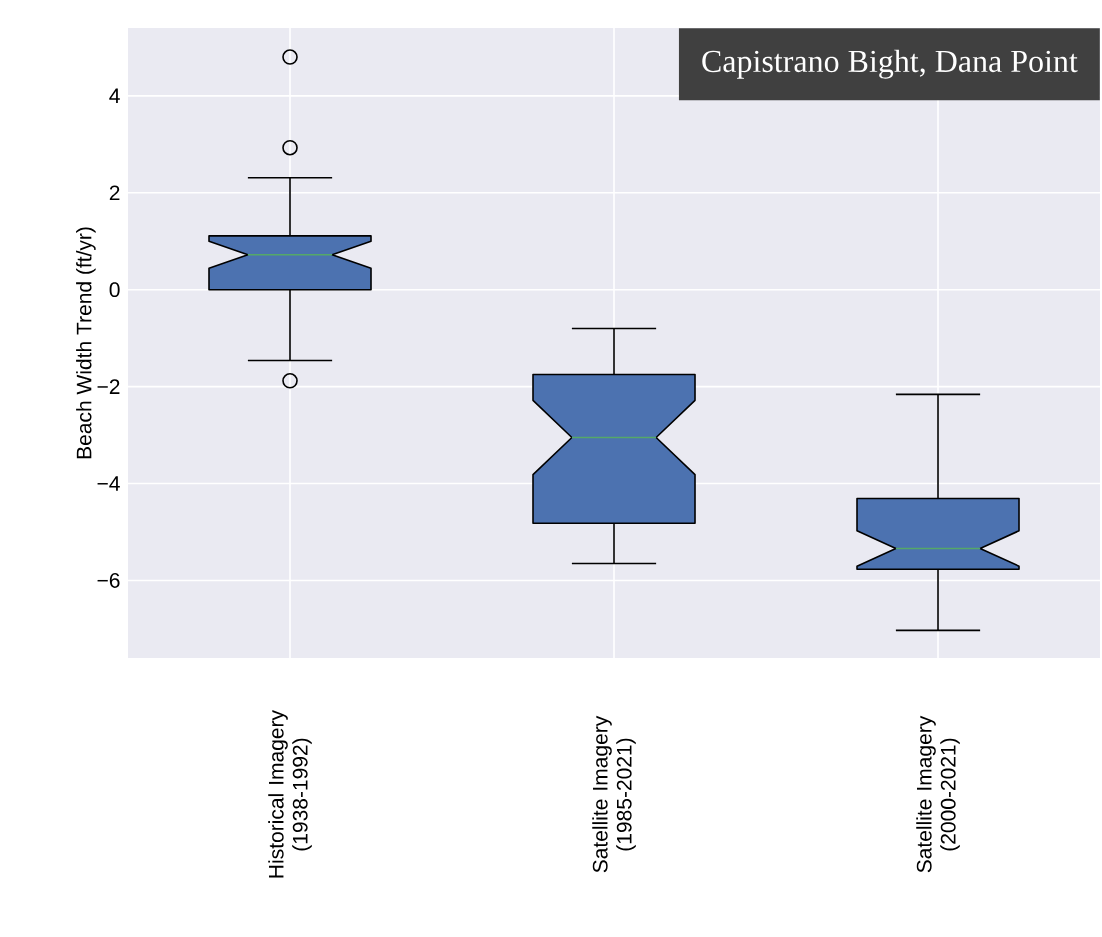 Image resolution: width=1102 pixels, height=937 pixels. Describe the element at coordinates (86, 343) in the screenshot. I see `y-axis-title: Beach Width Trend (ft/yr)` at that location.